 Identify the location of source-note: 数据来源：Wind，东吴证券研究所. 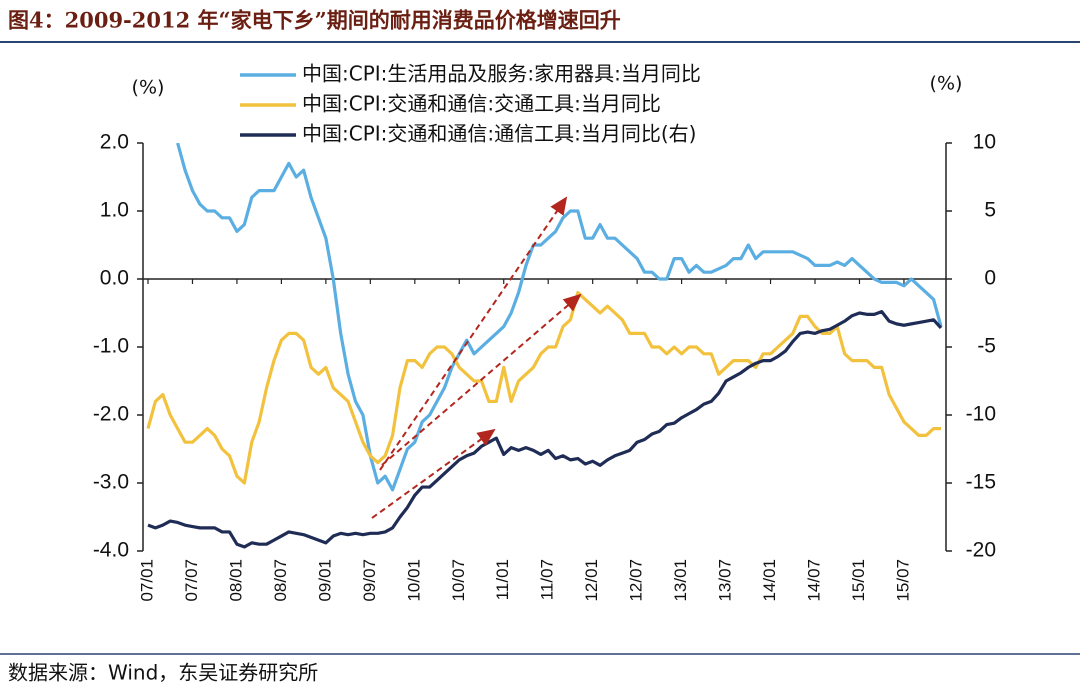
(163, 673).